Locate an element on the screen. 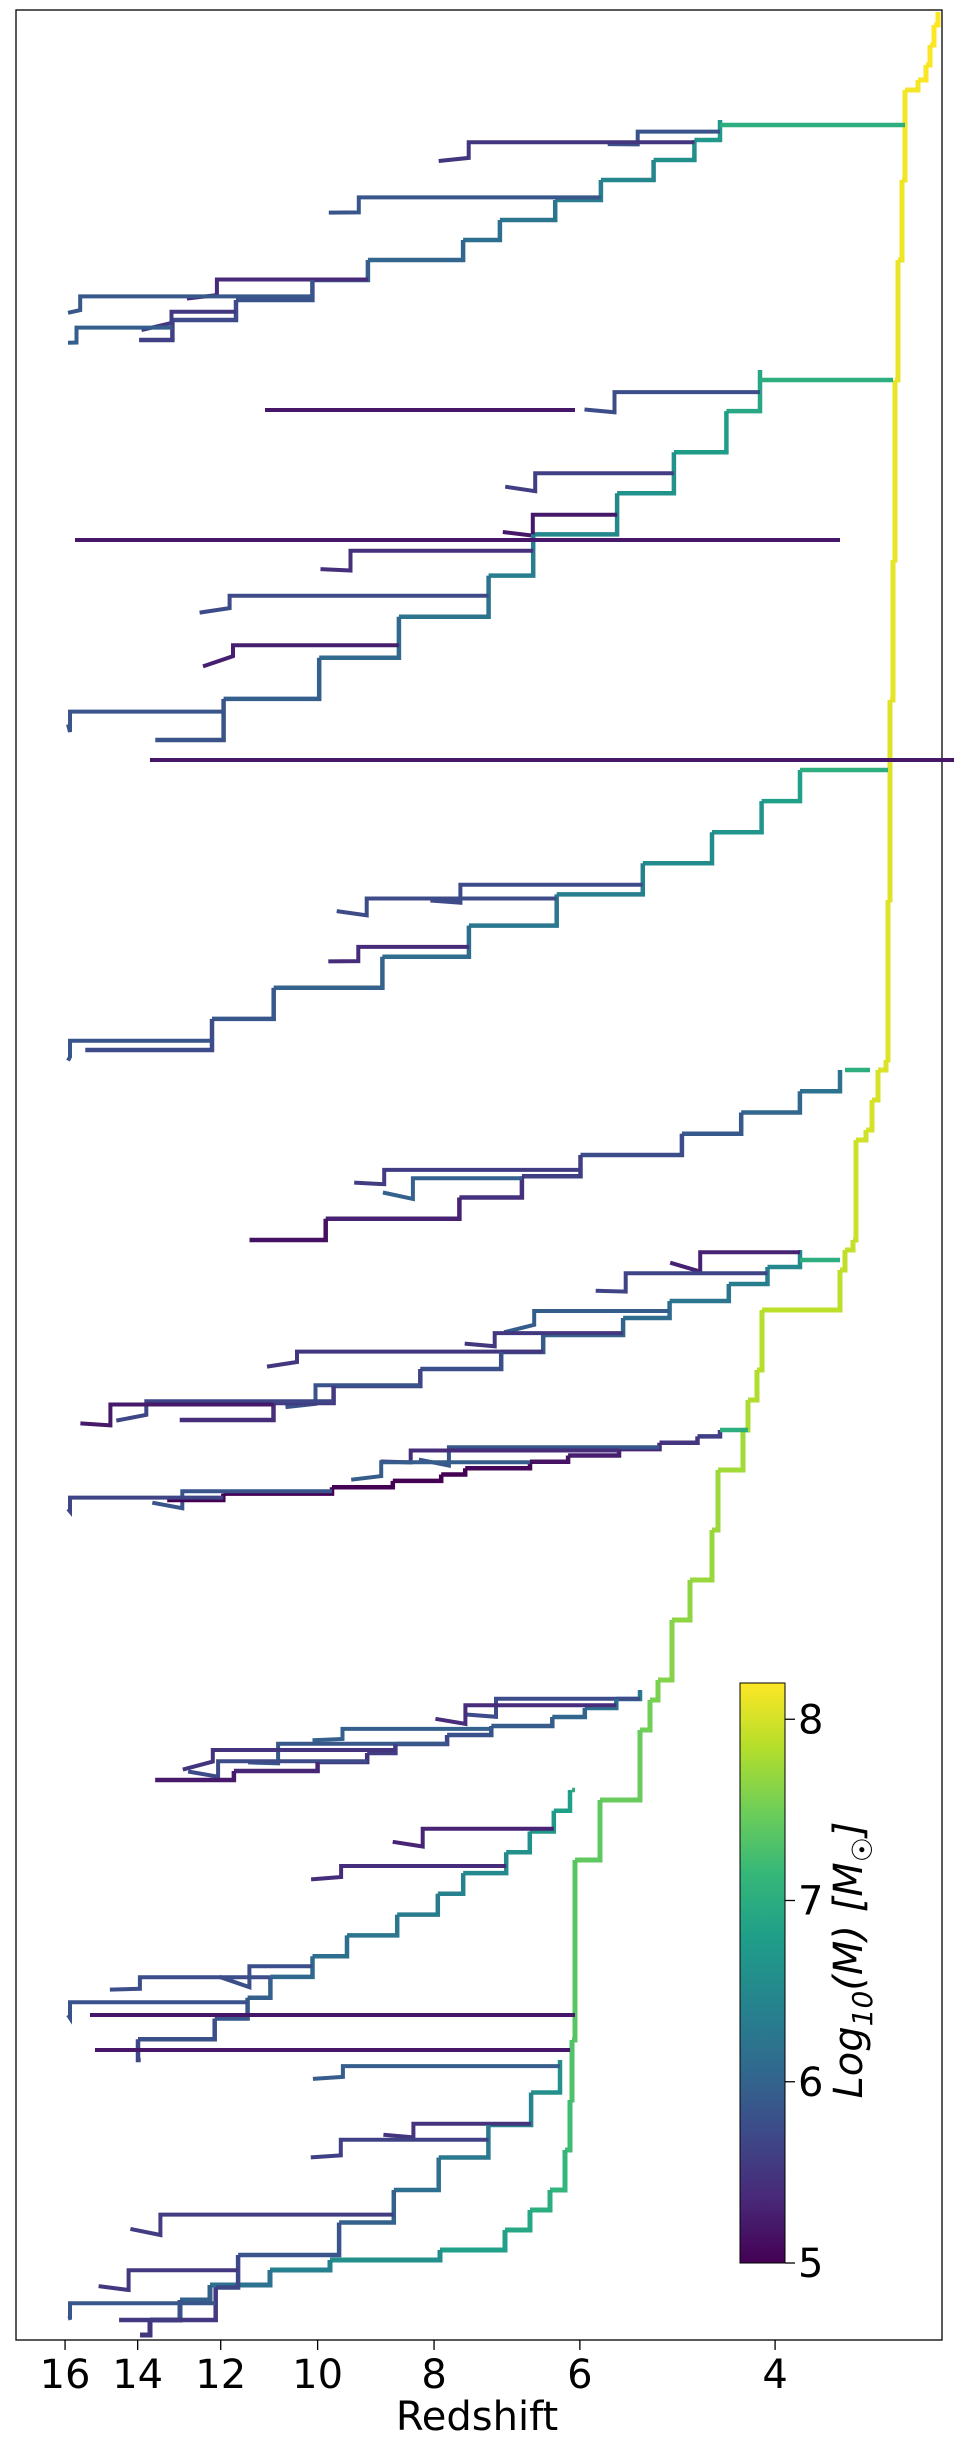 The width and height of the screenshot is (954, 2447). x-tick-label: 14 is located at coordinates (137, 2375).